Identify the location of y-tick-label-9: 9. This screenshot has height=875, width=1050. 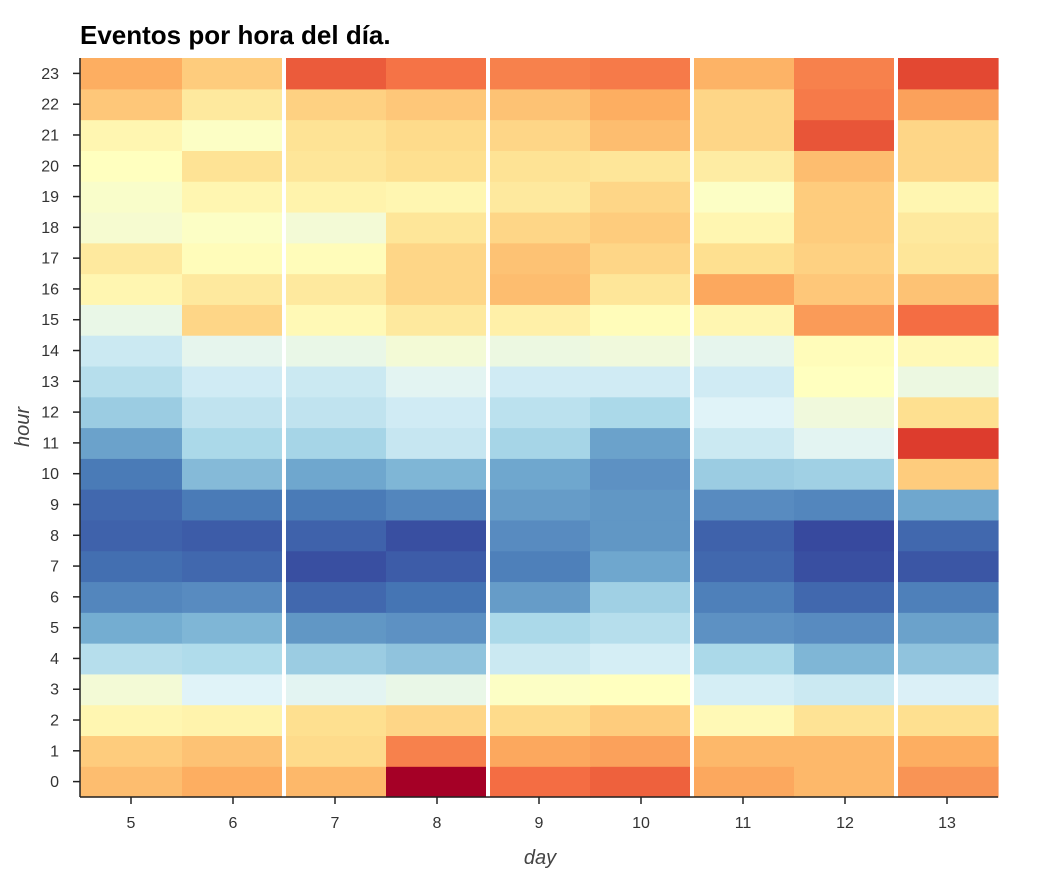
(54, 505).